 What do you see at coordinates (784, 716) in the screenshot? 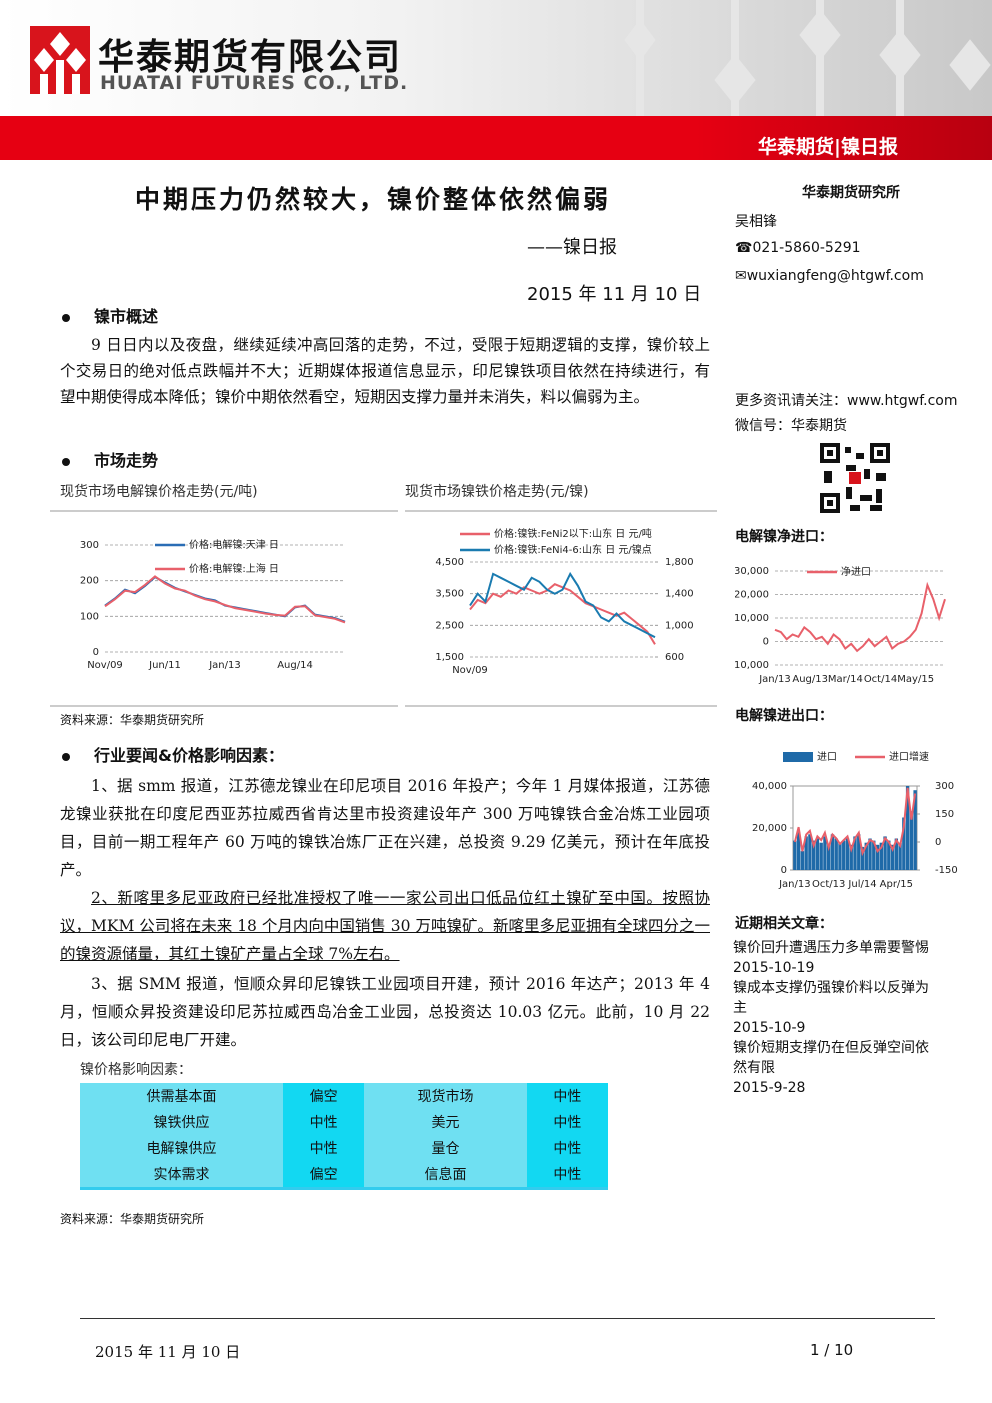
I see `chart-caption: 电解镍进出口：` at bounding box center [784, 716].